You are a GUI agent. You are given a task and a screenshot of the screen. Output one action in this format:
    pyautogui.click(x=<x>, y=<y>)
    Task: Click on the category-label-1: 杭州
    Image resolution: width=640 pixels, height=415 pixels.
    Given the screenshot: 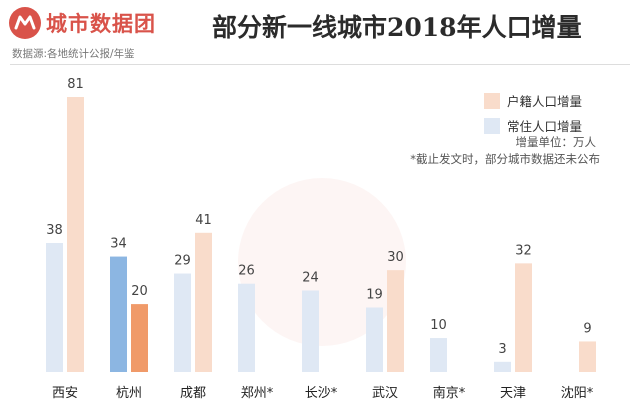 What is the action you would take?
    pyautogui.click(x=129, y=393)
    